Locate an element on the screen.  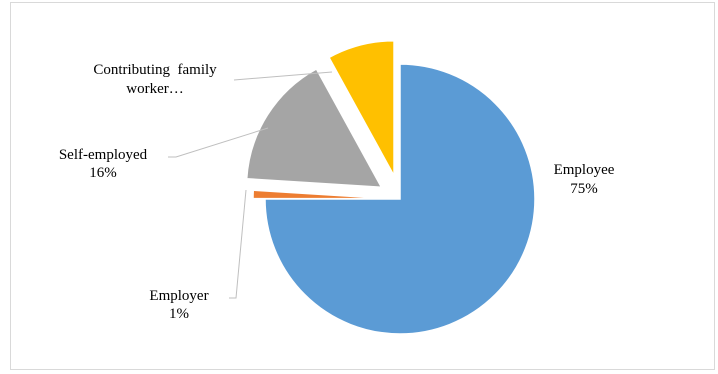
leader-family-worker is located at coordinates (283, 76).